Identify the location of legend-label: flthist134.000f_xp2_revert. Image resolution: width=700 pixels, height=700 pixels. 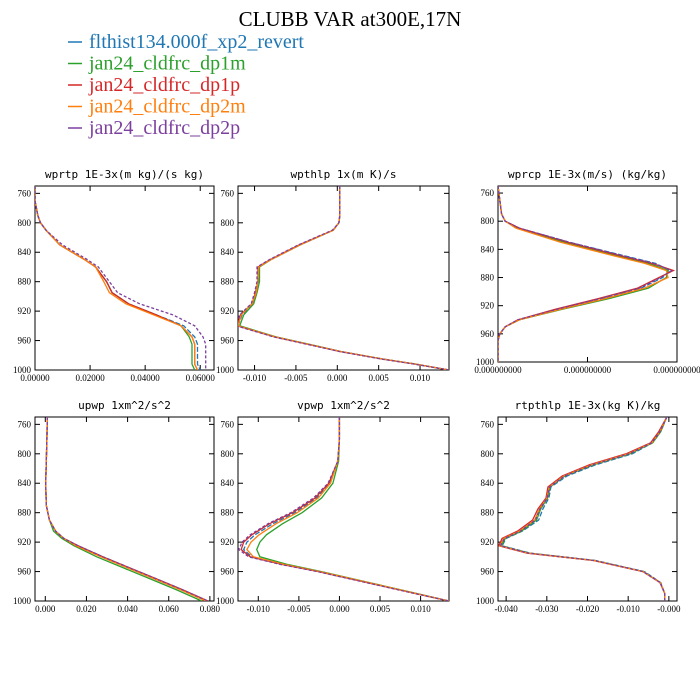
(196, 42).